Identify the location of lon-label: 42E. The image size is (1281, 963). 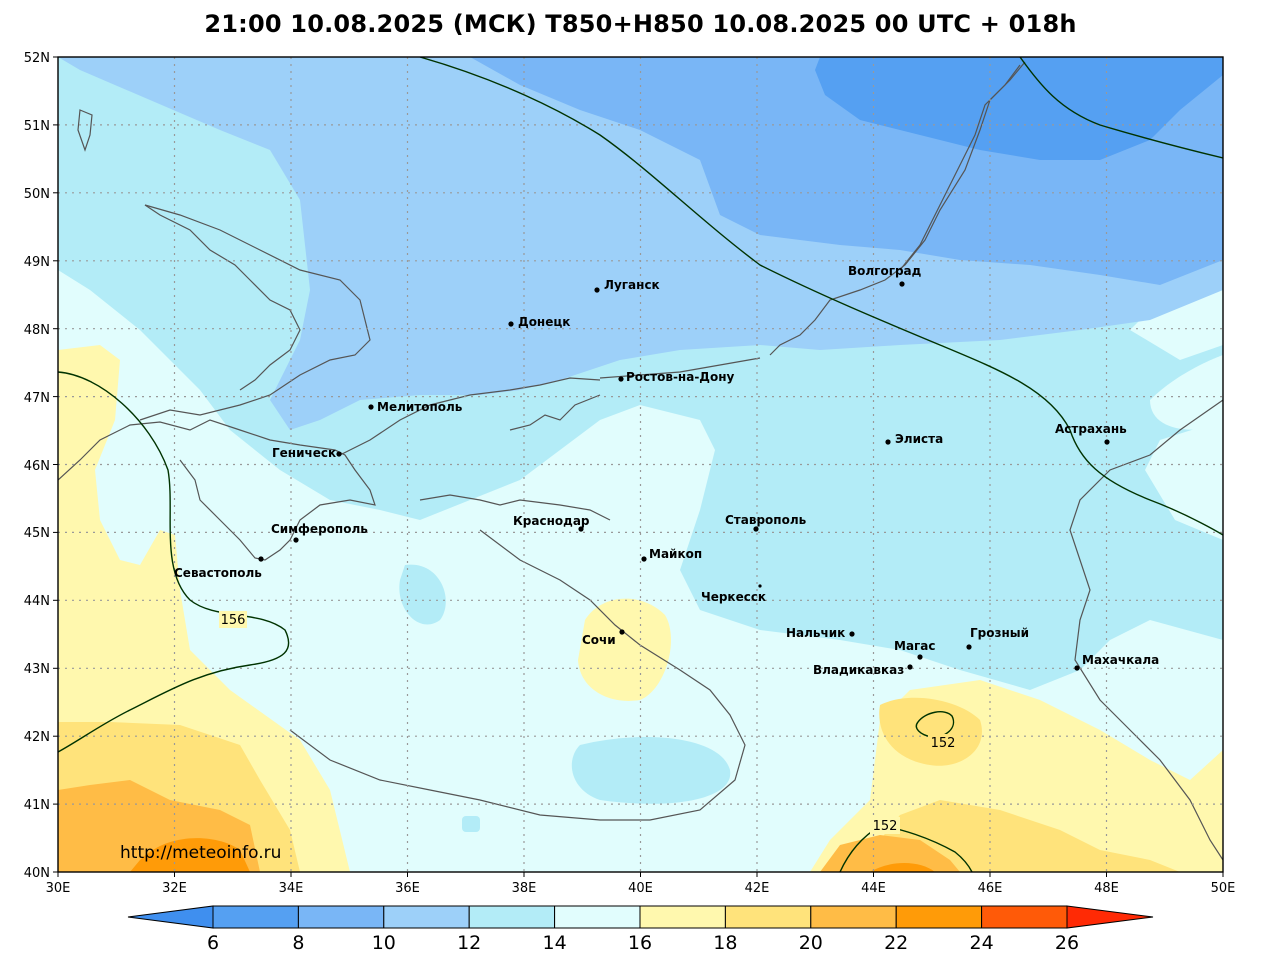
(757, 888).